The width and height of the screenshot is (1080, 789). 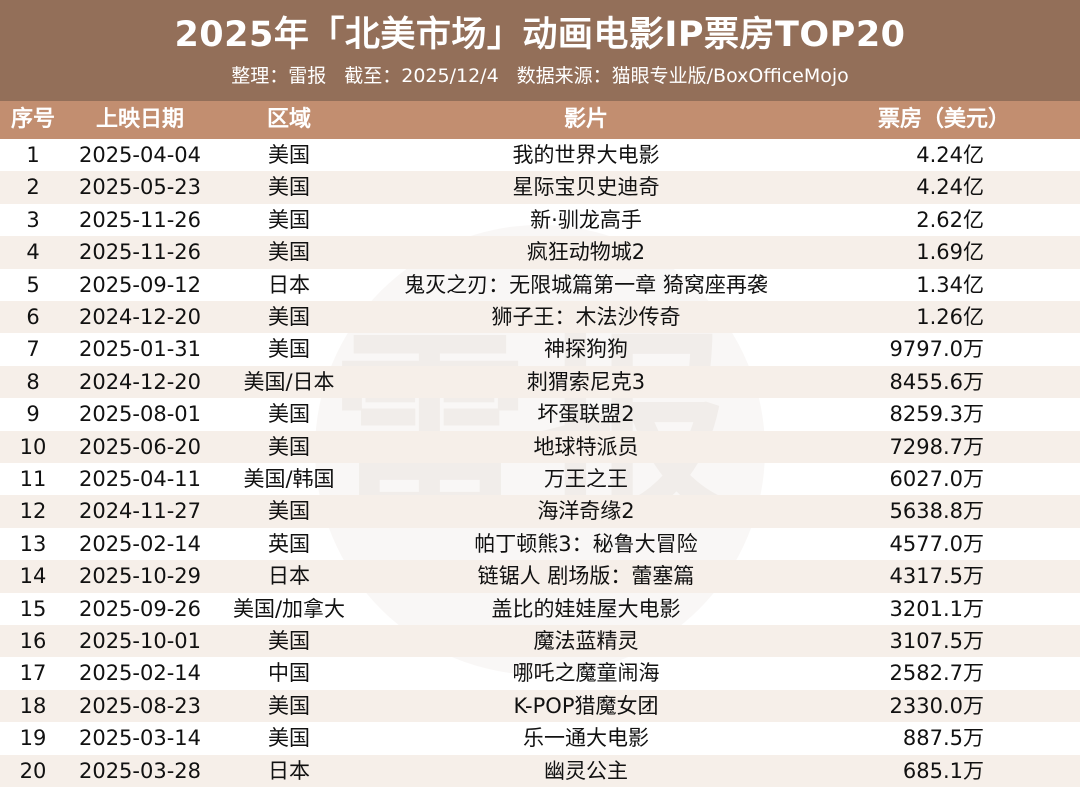 I want to click on table-row: 6 2024-12-20 美国 狮子王：木法沙传奇 1.26亿, so click(x=540, y=317).